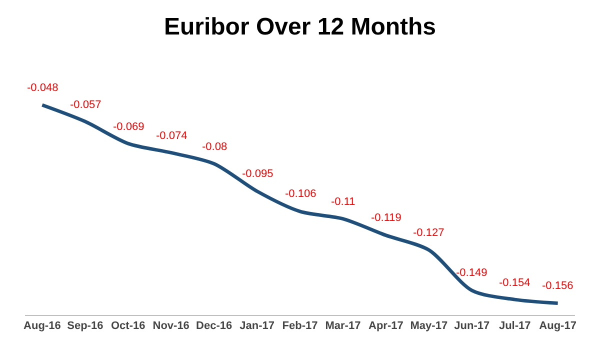 The image size is (600, 350). What do you see at coordinates (386, 326) in the screenshot?
I see `x-tick-label: Apr-17` at bounding box center [386, 326].